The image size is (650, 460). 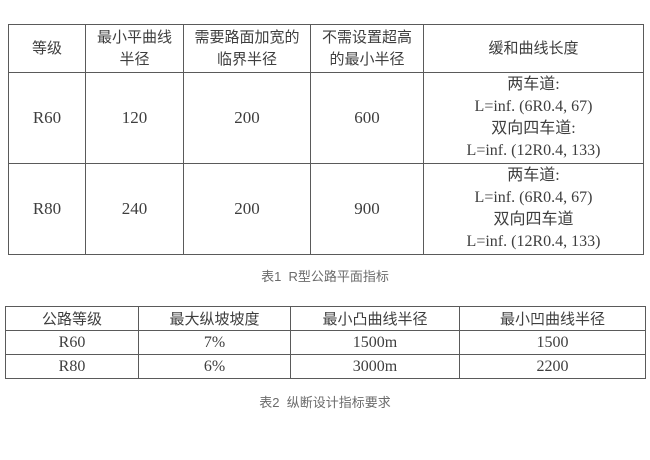 What do you see at coordinates (134, 118) in the screenshot?
I see `cell-min-horizontal-curve-radius: 120` at bounding box center [134, 118].